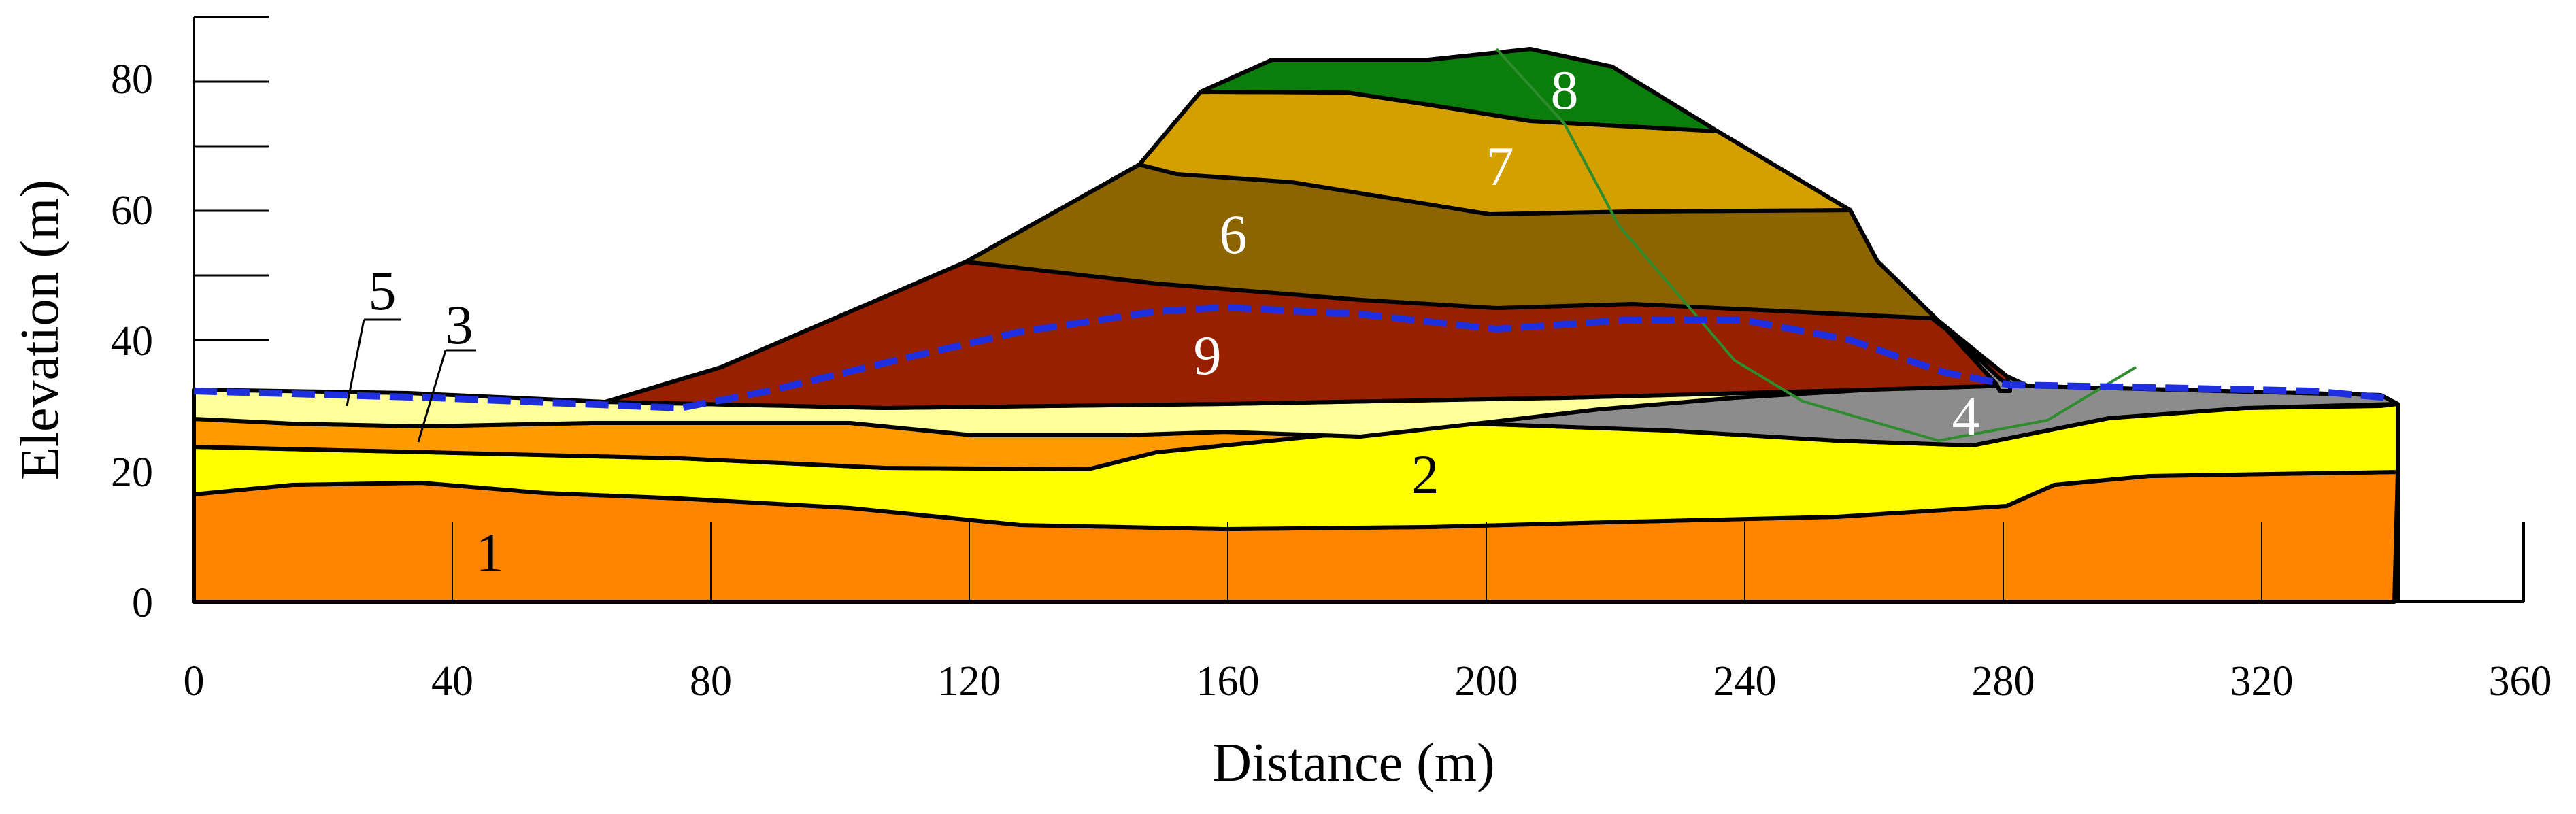 Image resolution: width=2576 pixels, height=814 pixels. Describe the element at coordinates (1290, 357) in the screenshot. I see `water-table` at that location.